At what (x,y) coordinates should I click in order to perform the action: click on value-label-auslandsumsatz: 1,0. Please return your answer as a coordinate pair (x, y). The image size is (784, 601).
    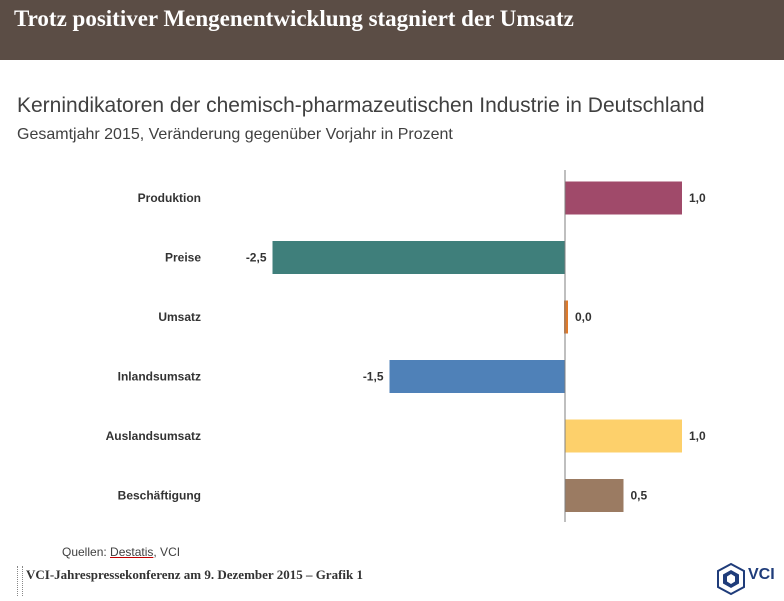
    Looking at the image, I should click on (697, 436).